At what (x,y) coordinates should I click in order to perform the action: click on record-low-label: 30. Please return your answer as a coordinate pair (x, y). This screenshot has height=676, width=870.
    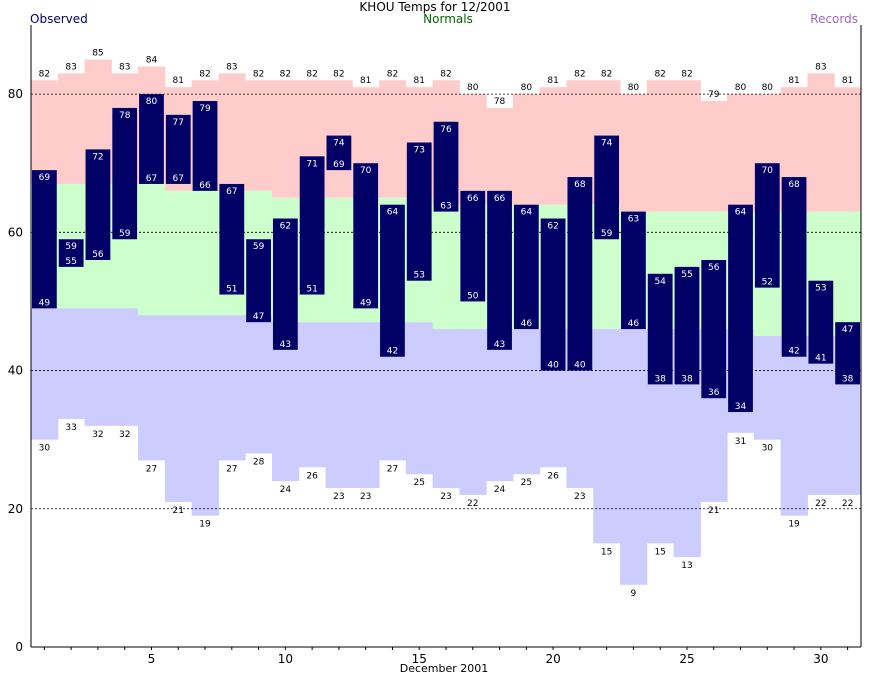
    Looking at the image, I should click on (768, 449).